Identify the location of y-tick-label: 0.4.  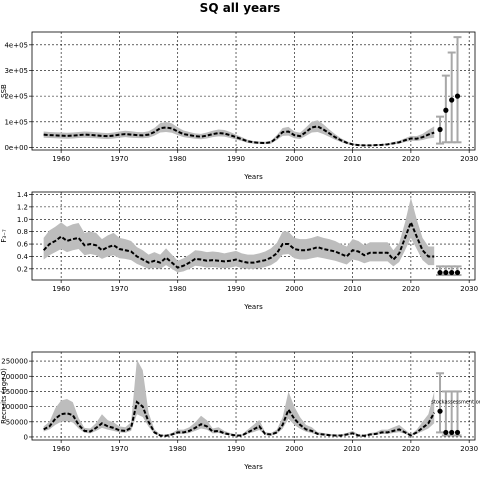
(23, 257).